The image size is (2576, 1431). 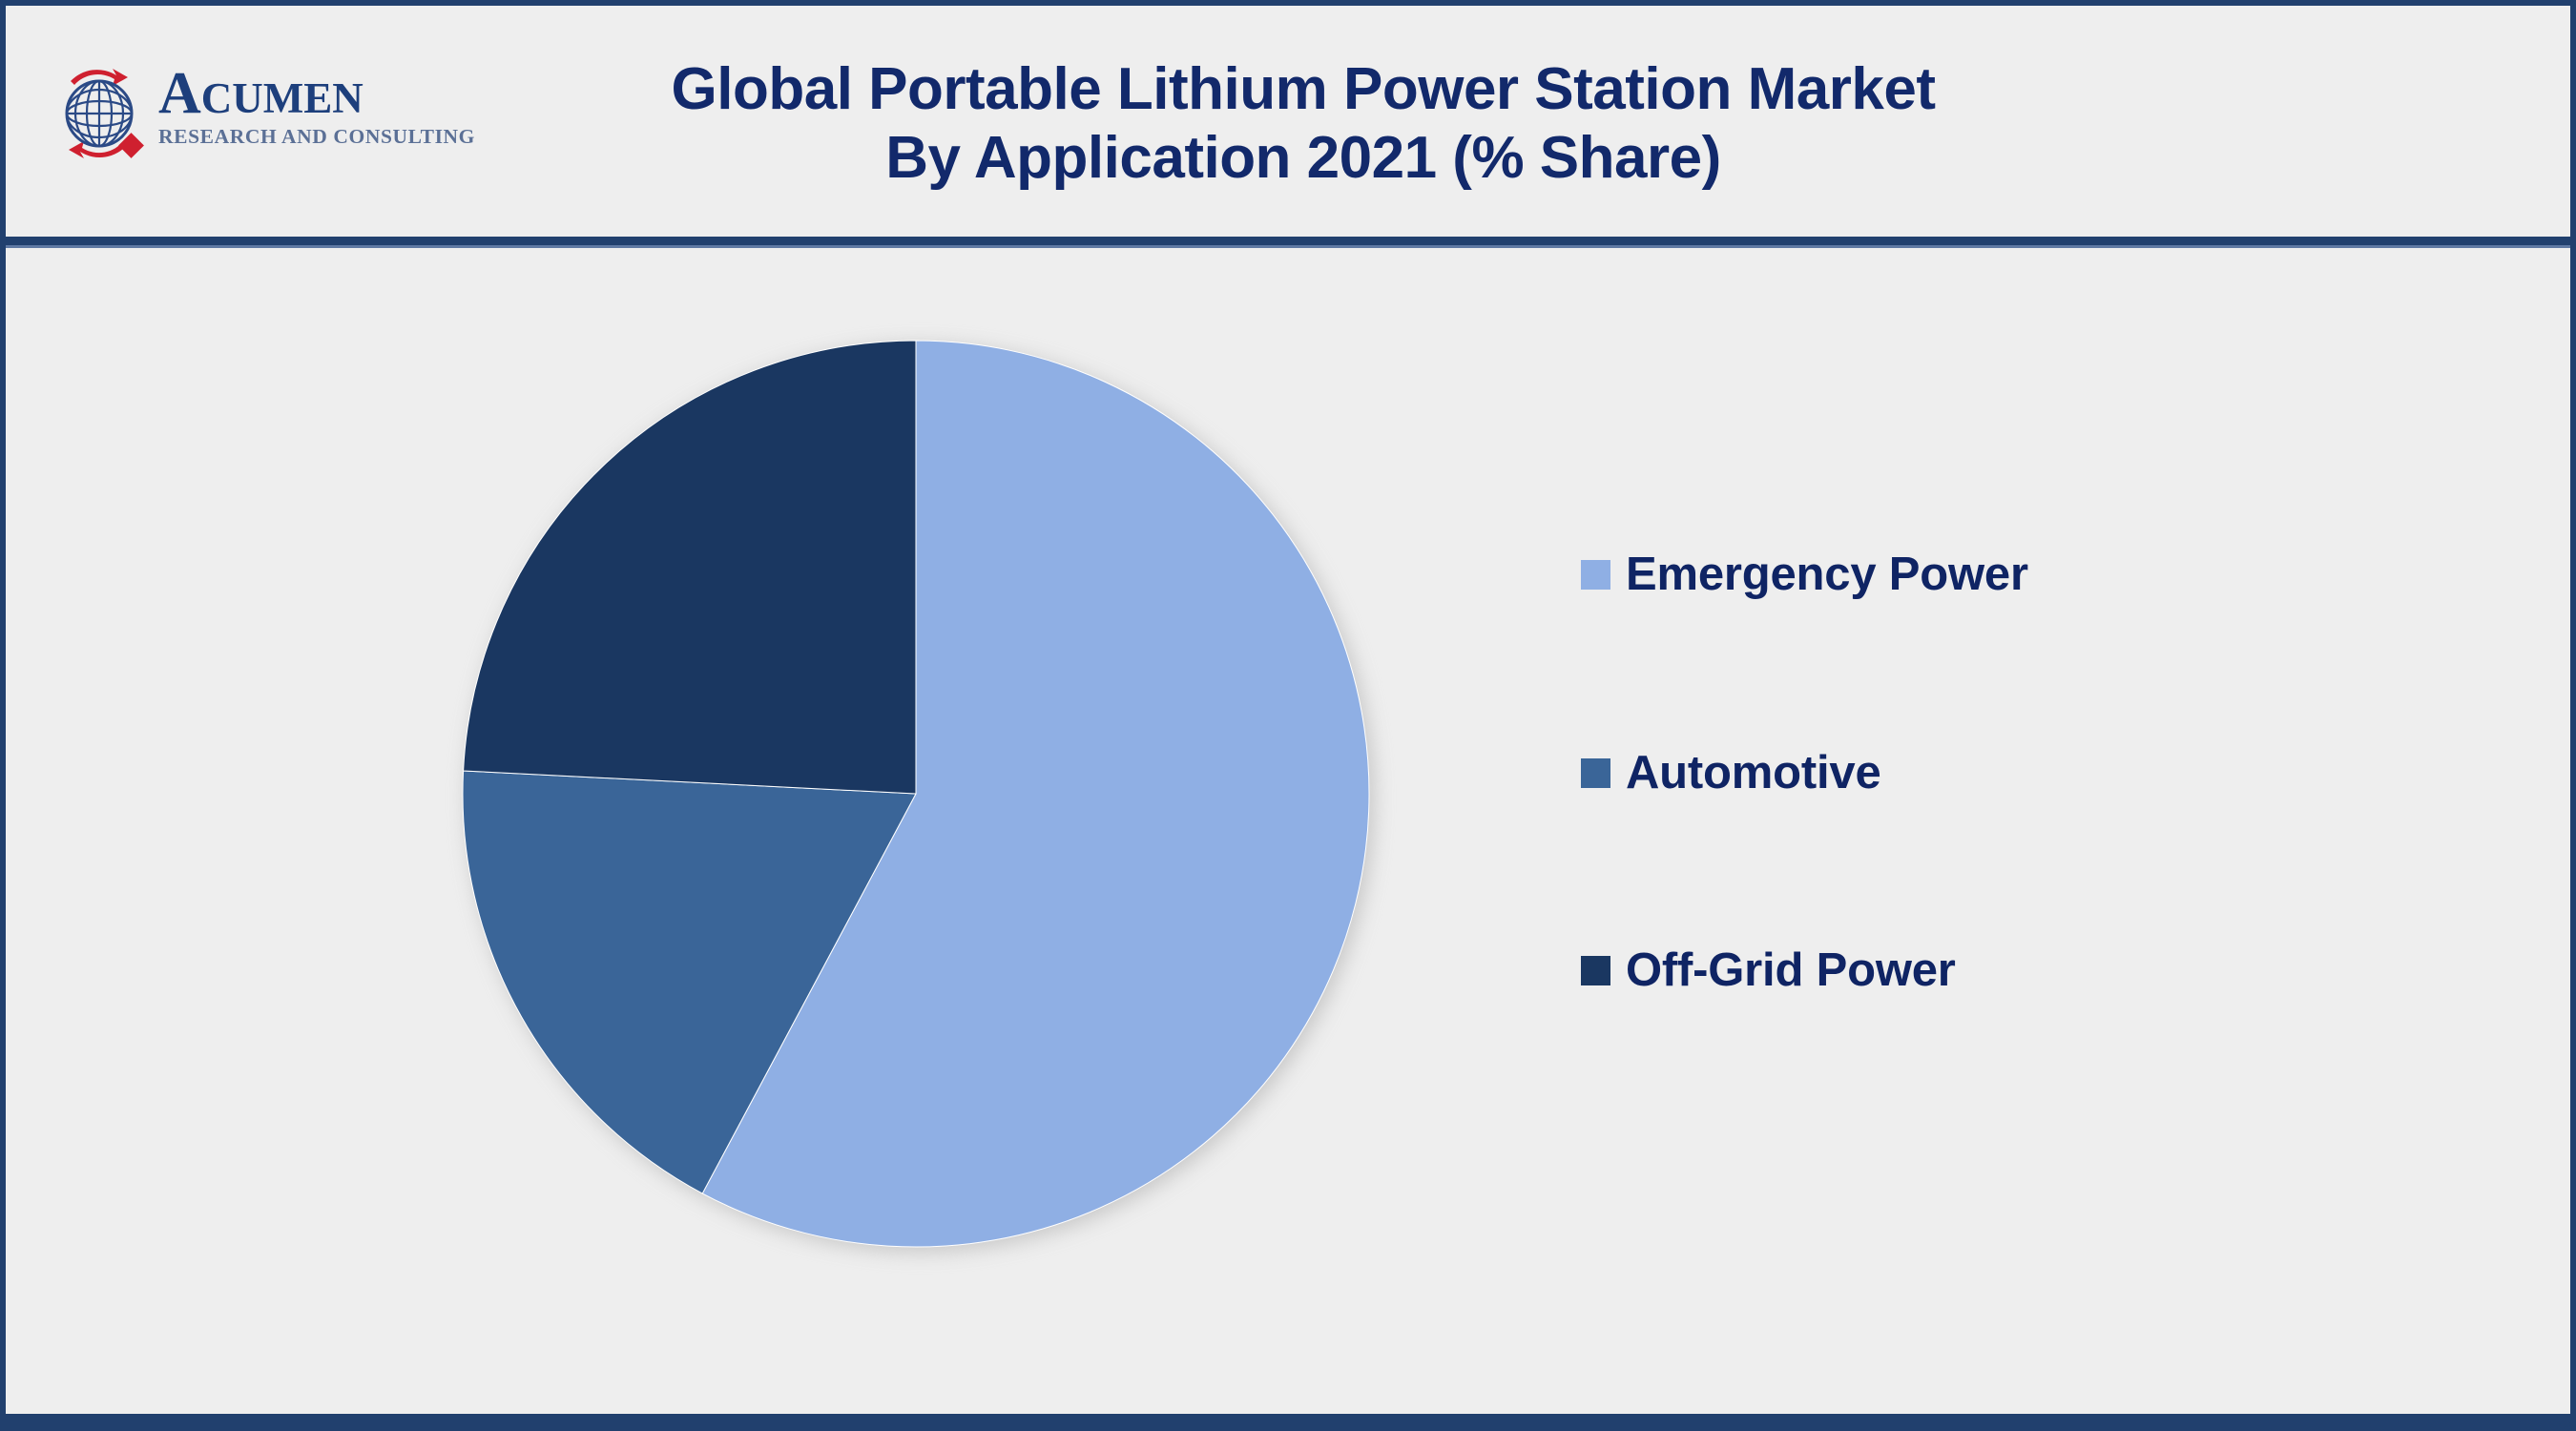 I want to click on legend-label-off-grid-power: Off-Grid Power, so click(x=1791, y=970).